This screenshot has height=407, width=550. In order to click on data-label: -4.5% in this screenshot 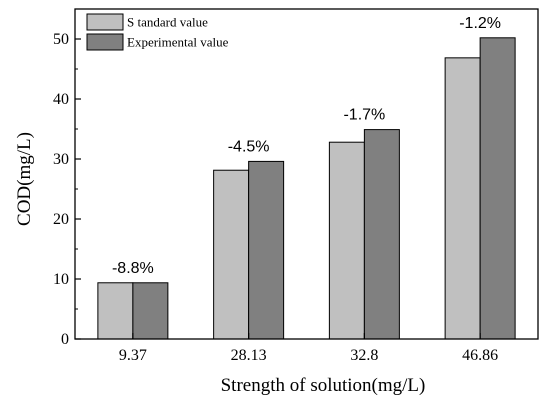, I will do `click(249, 146)`.